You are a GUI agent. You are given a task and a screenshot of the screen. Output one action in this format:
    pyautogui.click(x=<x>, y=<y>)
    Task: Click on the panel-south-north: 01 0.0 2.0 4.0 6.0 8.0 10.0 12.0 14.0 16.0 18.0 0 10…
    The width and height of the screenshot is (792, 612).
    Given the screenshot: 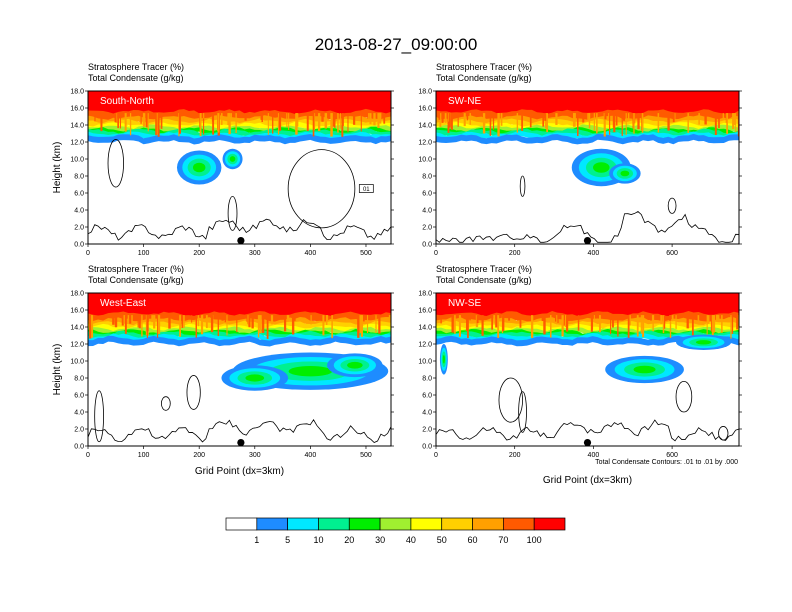 What is the action you would take?
    pyautogui.click(x=223, y=159)
    